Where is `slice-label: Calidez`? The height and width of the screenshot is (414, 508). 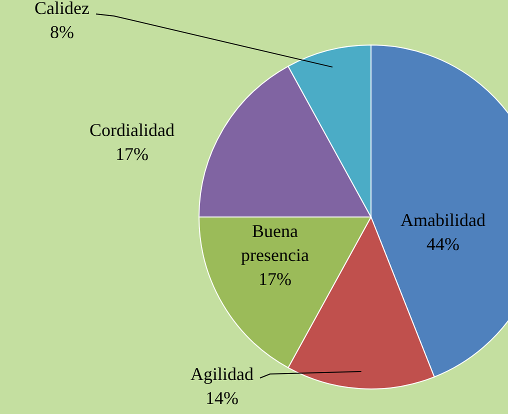 slice-label: Calidez is located at coordinates (62, 9).